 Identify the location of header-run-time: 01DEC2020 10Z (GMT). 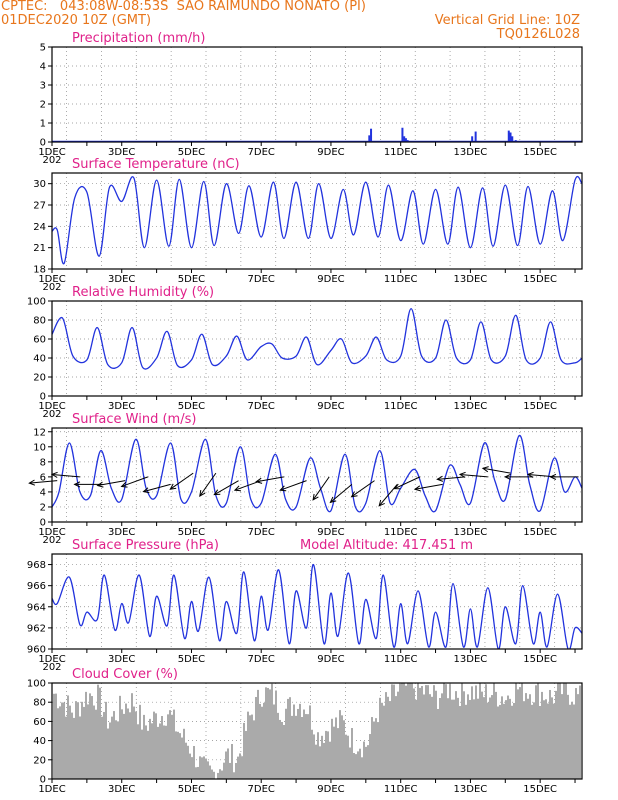
(76, 20).